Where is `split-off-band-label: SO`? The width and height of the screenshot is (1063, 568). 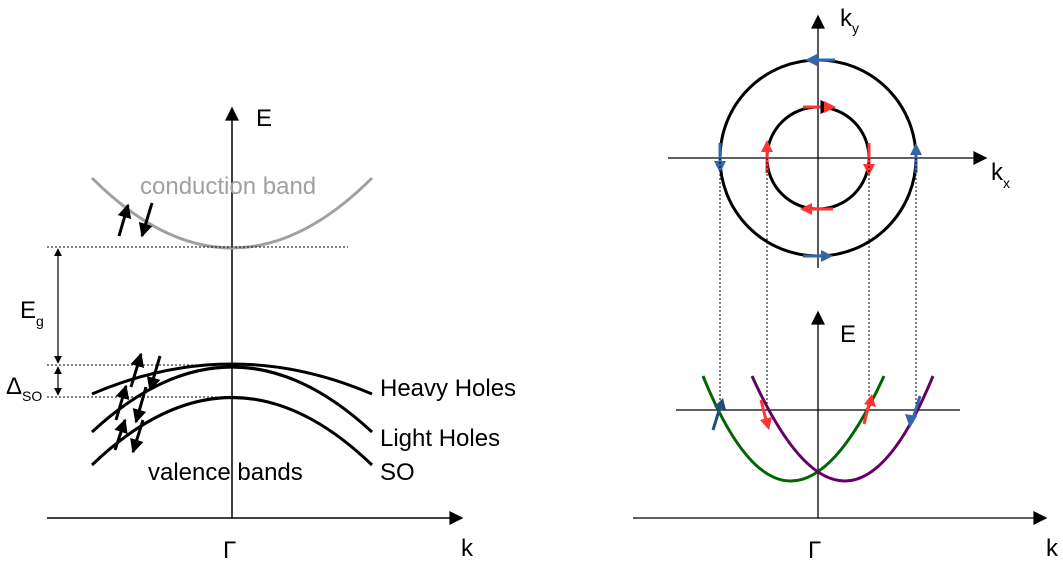
split-off-band-label: SO is located at coordinates (397, 472).